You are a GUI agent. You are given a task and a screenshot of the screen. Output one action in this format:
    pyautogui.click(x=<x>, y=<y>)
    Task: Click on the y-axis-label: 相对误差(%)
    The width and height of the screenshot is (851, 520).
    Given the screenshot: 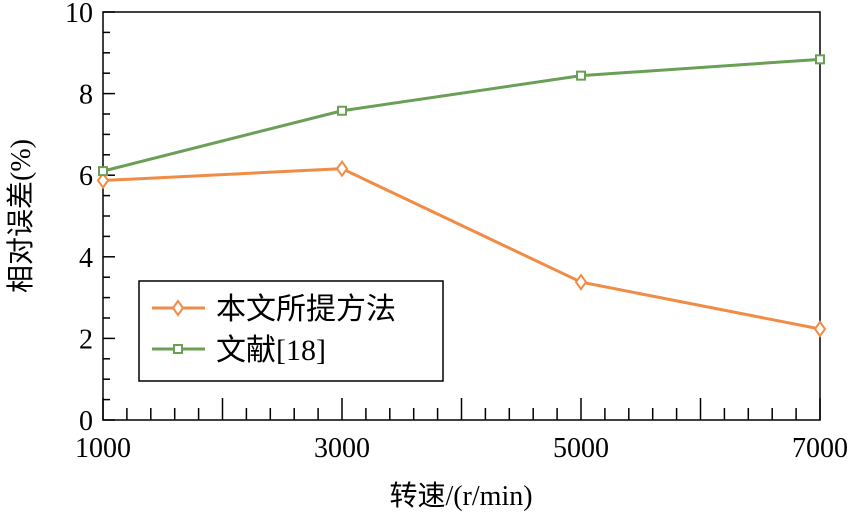 What is the action you would take?
    pyautogui.click(x=21, y=216)
    